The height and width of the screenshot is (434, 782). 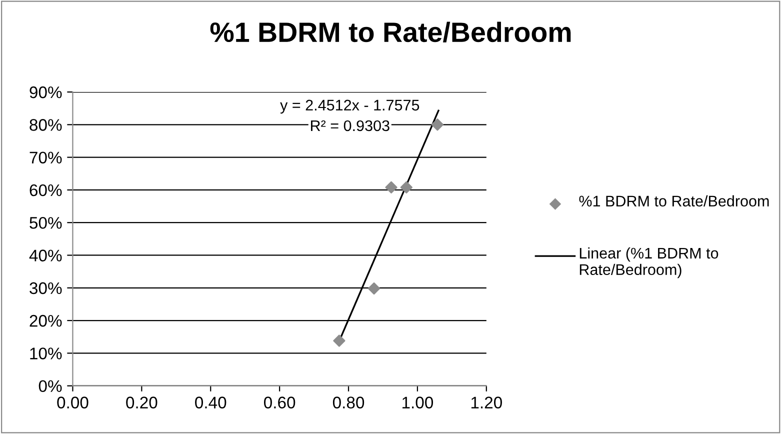 What do you see at coordinates (280, 402) in the screenshot?
I see `x-tick-label: 0.60` at bounding box center [280, 402].